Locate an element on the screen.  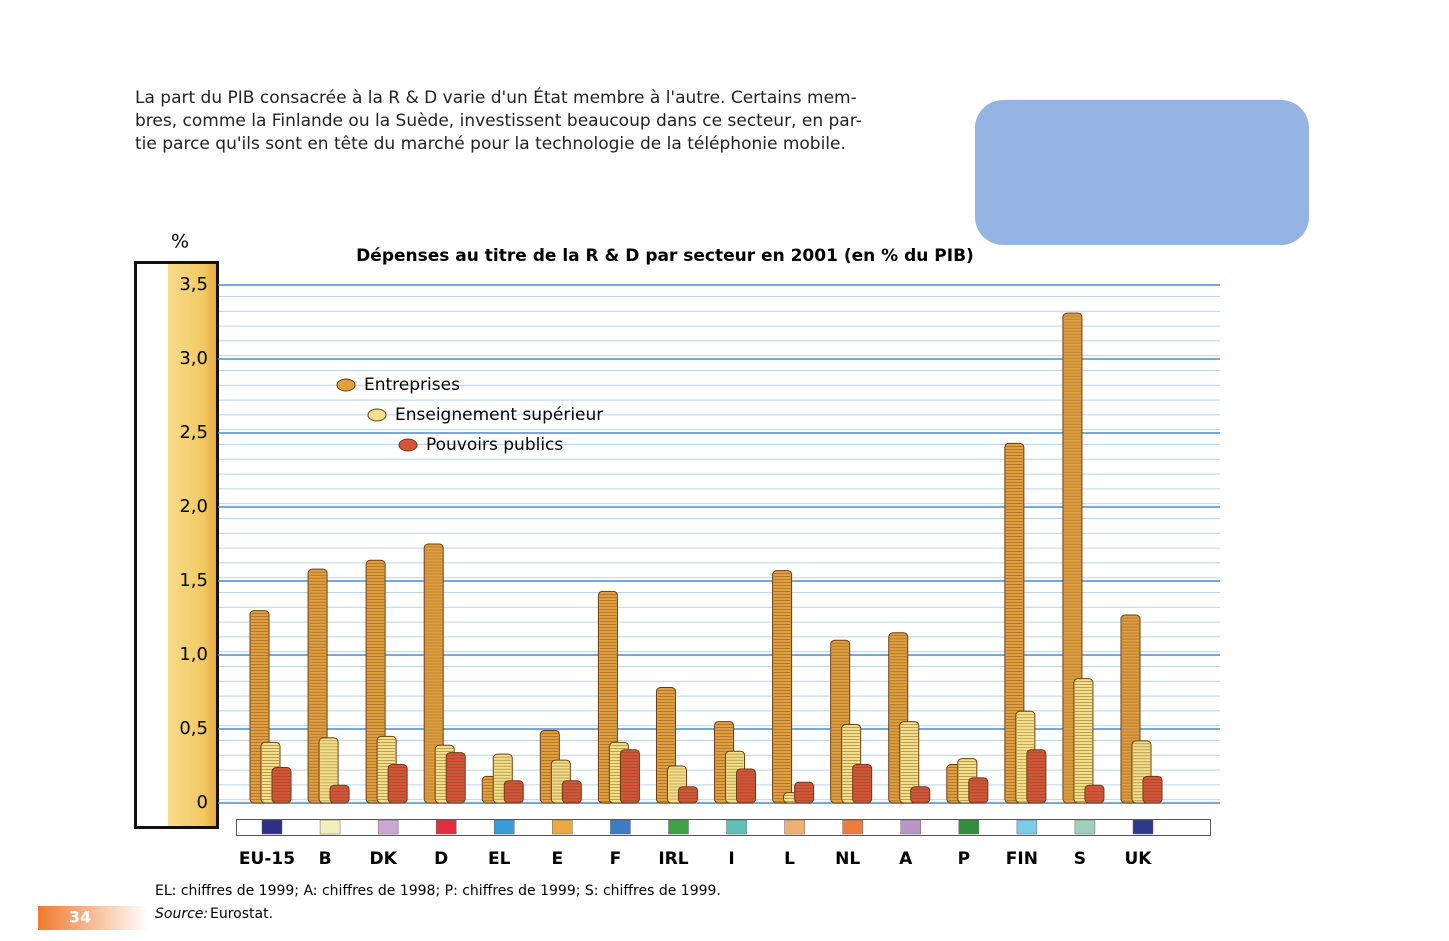
y-tick-label: 2,0 is located at coordinates (193, 506).